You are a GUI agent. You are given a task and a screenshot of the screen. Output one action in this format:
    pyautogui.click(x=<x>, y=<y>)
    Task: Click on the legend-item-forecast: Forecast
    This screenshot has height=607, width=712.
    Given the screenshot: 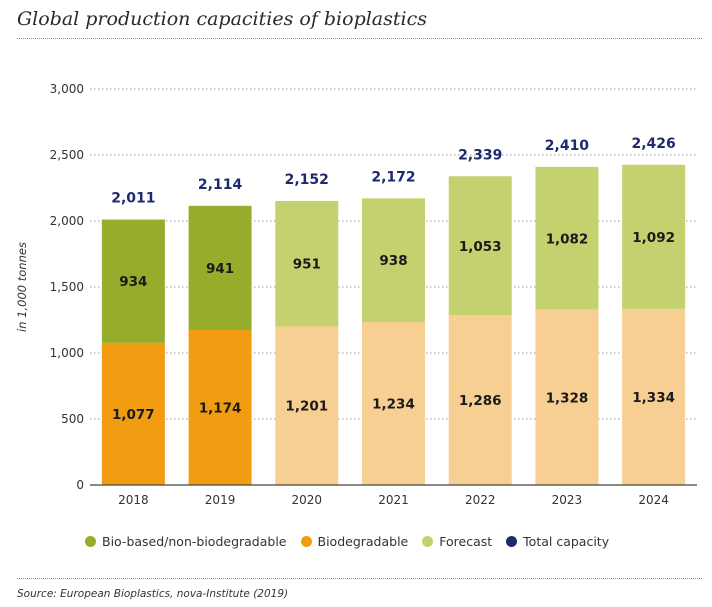 What is the action you would take?
    pyautogui.click(x=457, y=541)
    